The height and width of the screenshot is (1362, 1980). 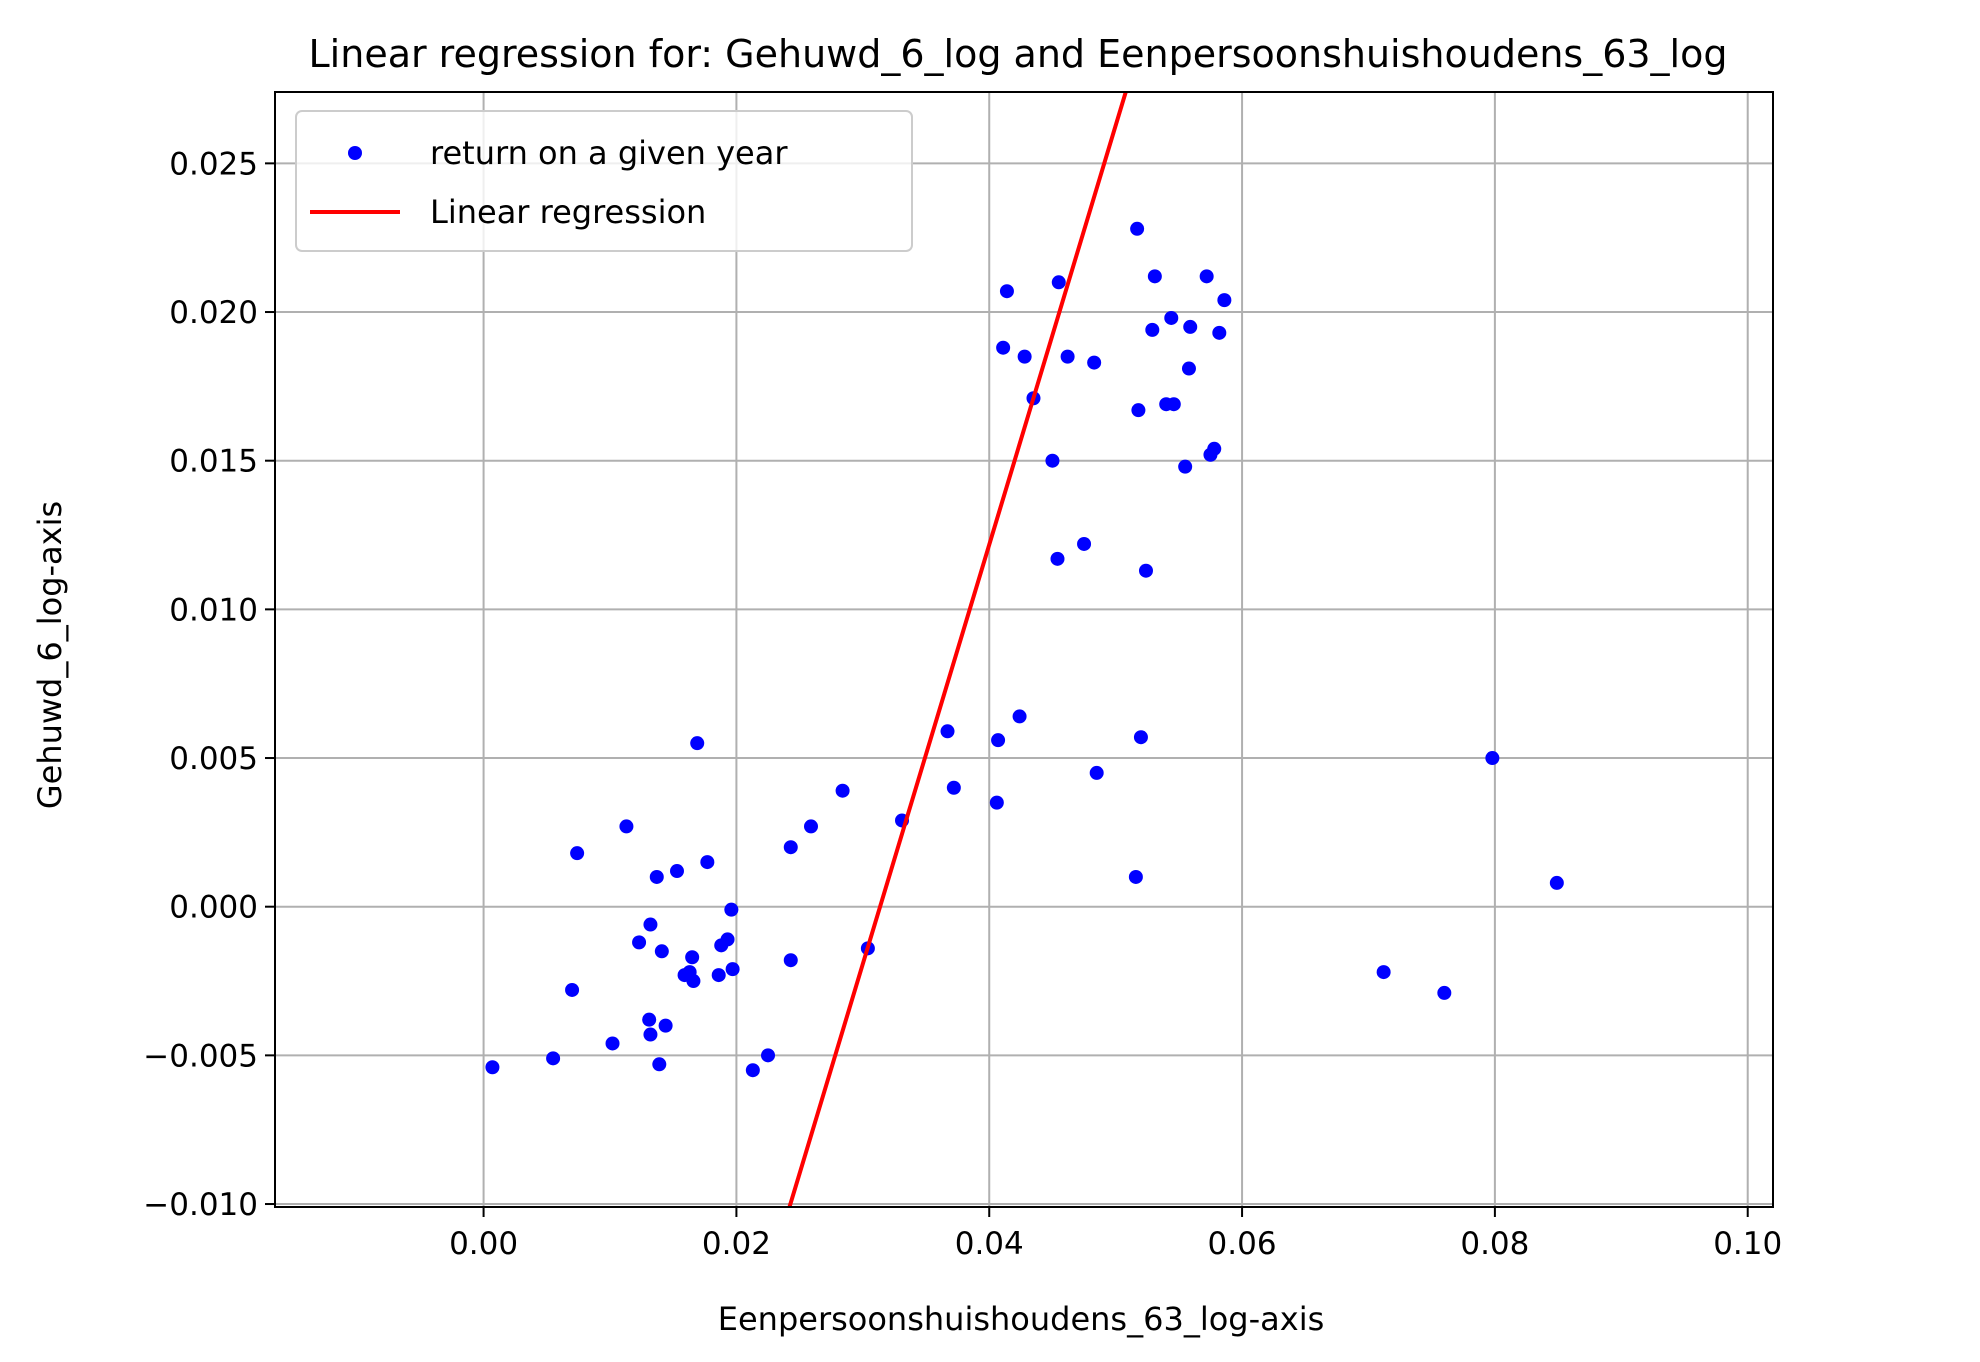 I want to click on legend: return on a given year Linear regression, so click(x=604, y=181).